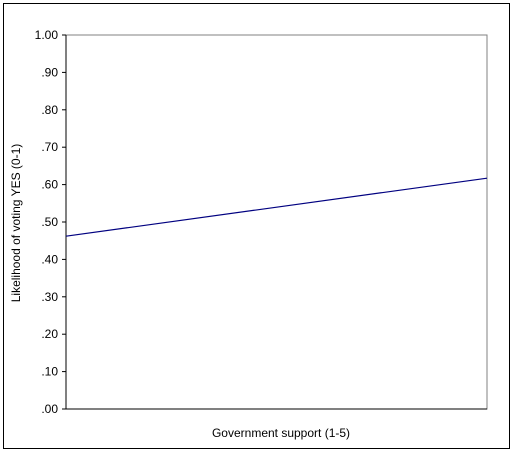  I want to click on y-tick-label: .10, so click(49, 372).